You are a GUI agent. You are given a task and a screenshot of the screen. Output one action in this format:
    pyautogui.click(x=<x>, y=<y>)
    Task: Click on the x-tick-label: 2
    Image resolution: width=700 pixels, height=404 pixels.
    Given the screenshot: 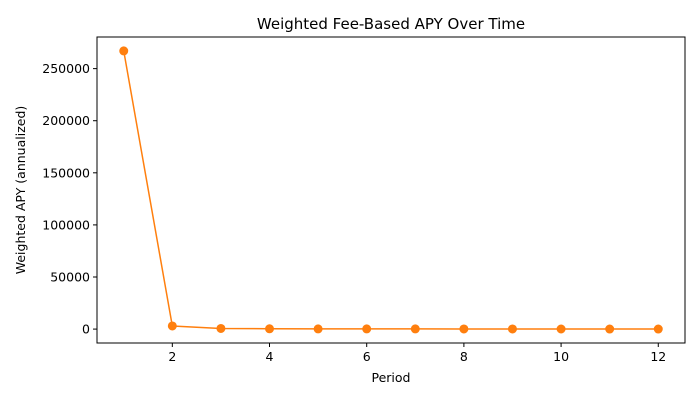 What is the action you would take?
    pyautogui.click(x=172, y=356)
    